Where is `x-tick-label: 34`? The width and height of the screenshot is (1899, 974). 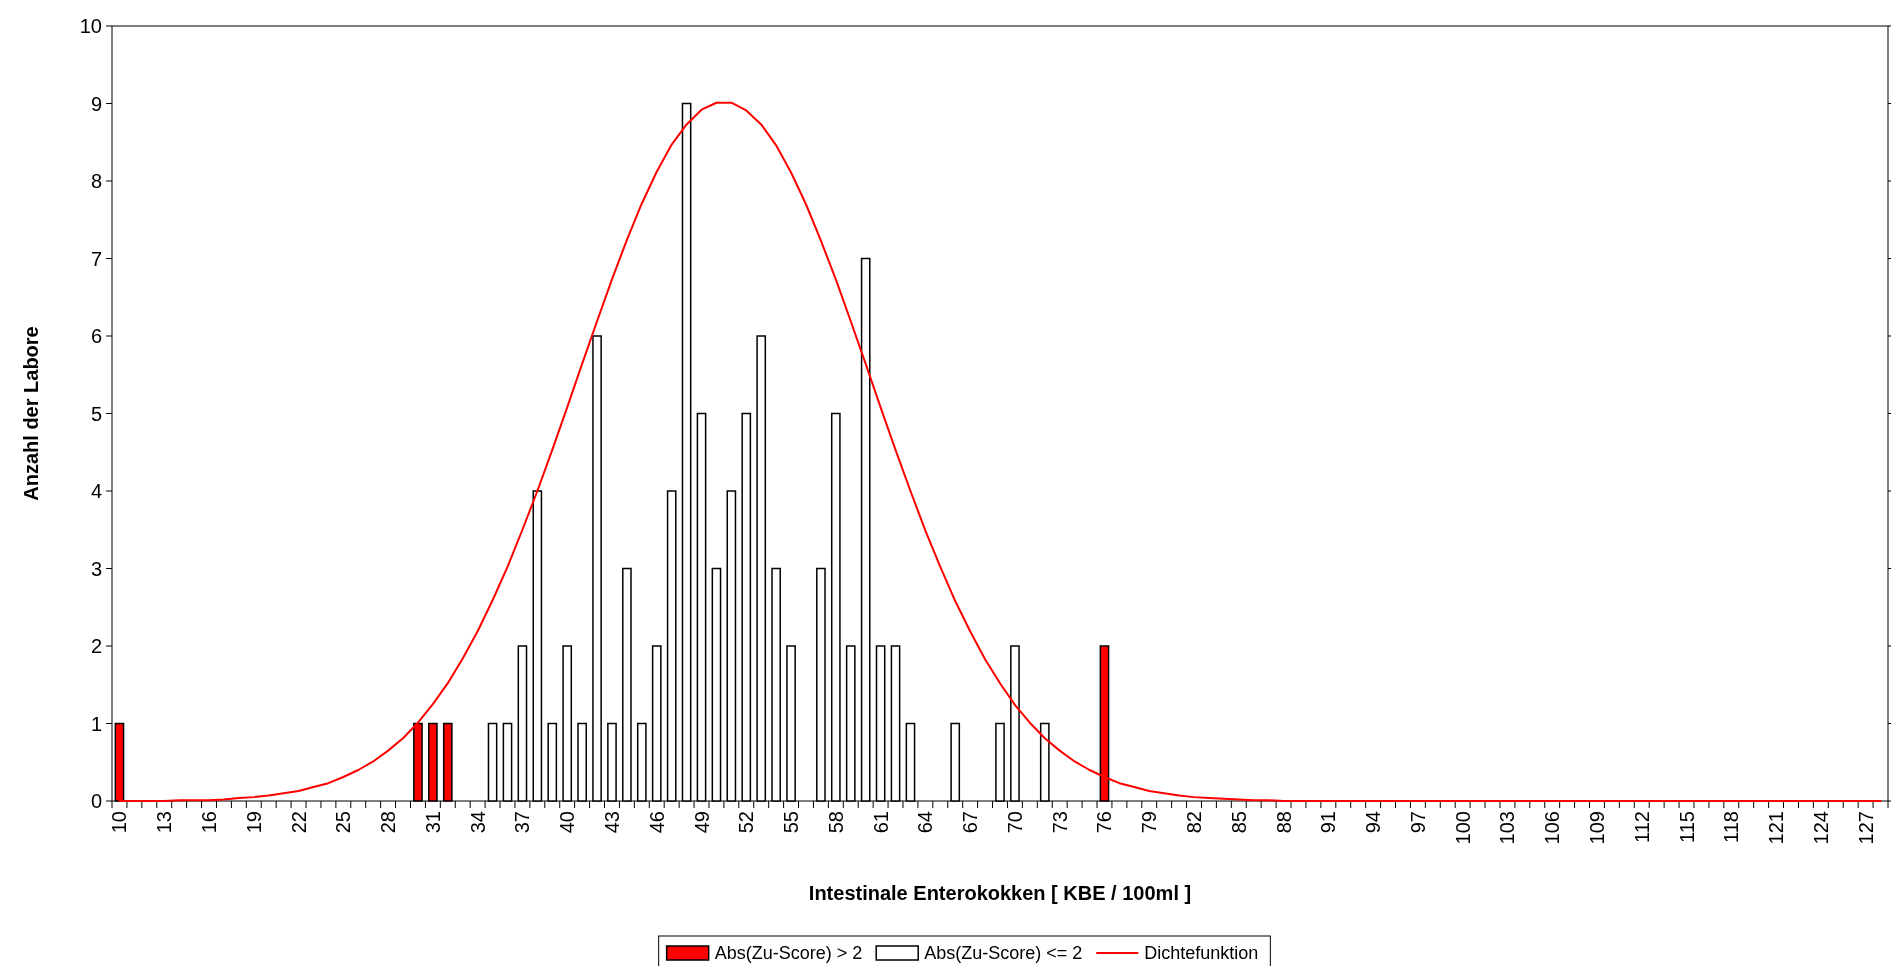
x-tick-label: 34 is located at coordinates (477, 822).